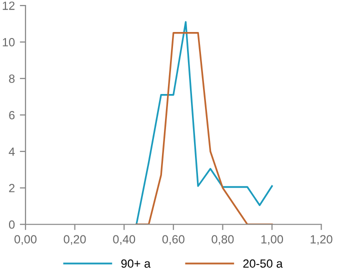 The image size is (340, 277). What do you see at coordinates (136, 263) in the screenshot?
I see `legend-label: 90+ a` at bounding box center [136, 263].